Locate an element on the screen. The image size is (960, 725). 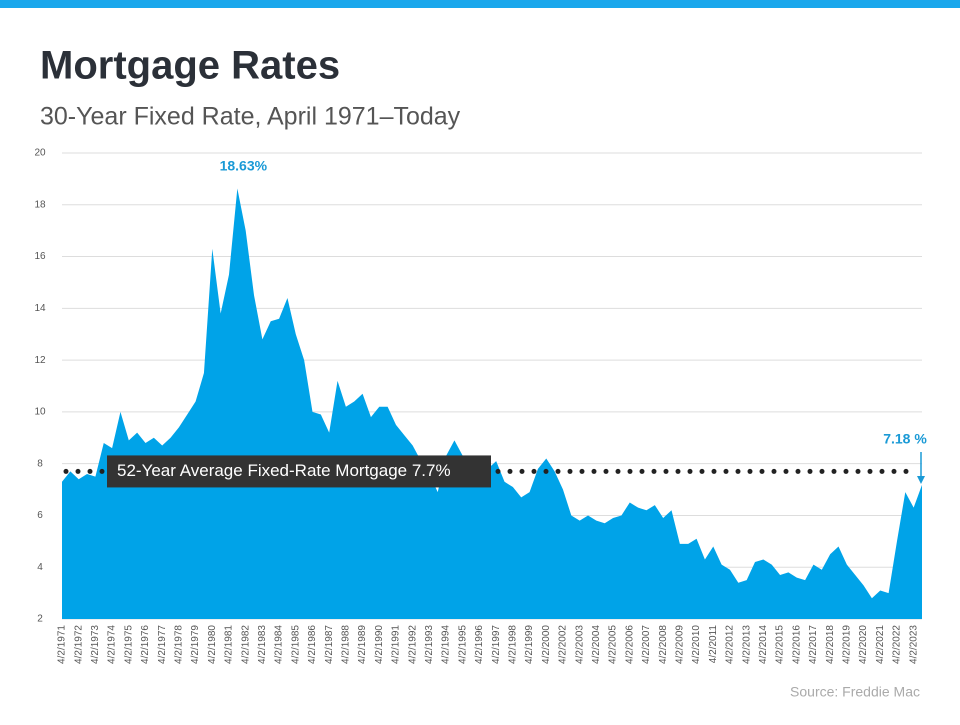
x-tick-label: 4/2/2022 is located at coordinates (897, 644).